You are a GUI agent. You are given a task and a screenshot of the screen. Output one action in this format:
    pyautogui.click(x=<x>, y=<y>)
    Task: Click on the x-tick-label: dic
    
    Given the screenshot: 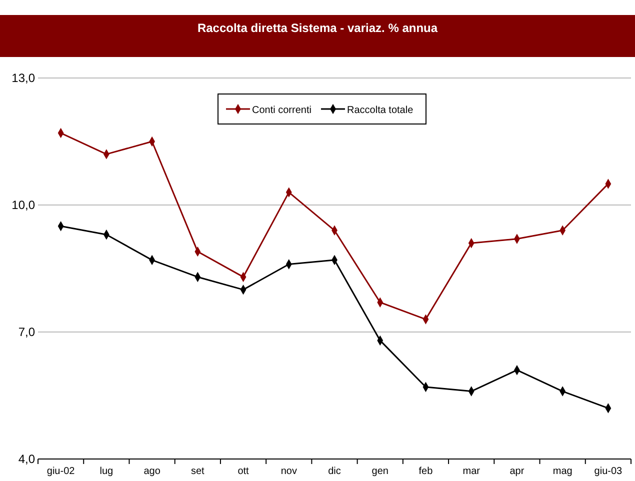 What is the action you would take?
    pyautogui.click(x=334, y=471)
    